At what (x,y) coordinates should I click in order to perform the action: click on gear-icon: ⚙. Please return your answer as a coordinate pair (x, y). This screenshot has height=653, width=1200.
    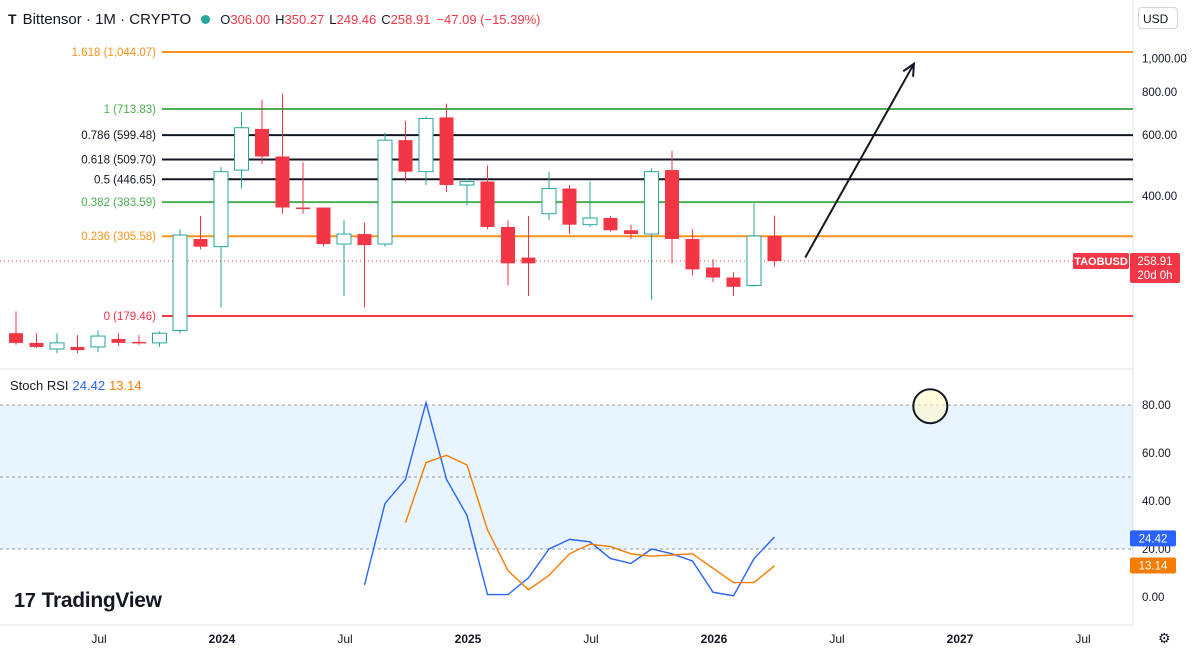
    Looking at the image, I should click on (1164, 638).